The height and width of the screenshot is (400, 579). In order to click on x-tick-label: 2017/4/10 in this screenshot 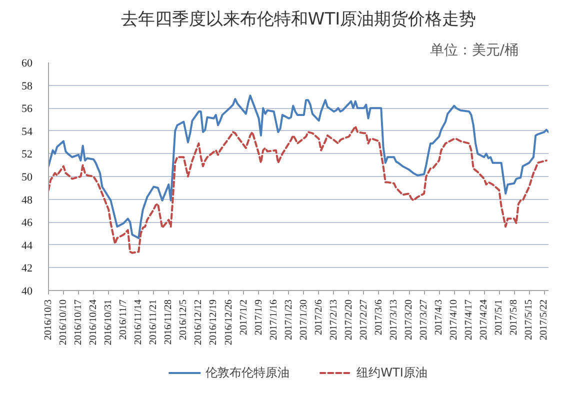, I will do `click(454, 319)`.